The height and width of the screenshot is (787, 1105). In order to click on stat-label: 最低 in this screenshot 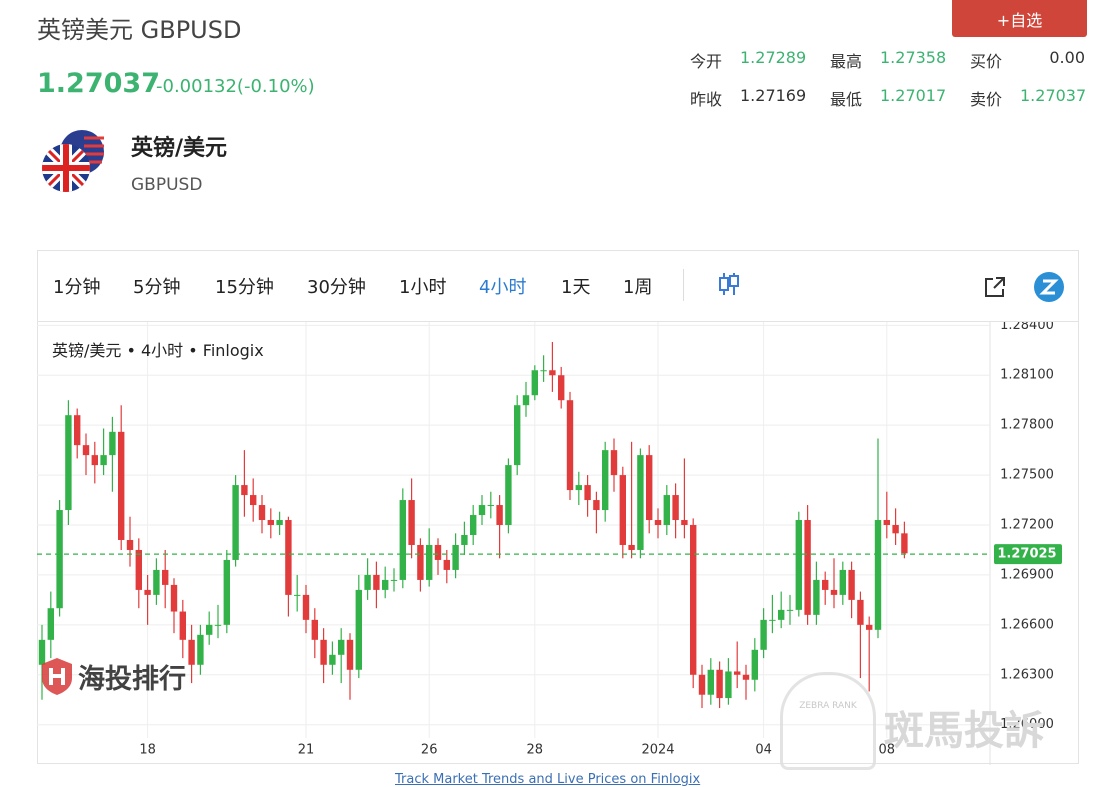, I will do `click(846, 99)`.